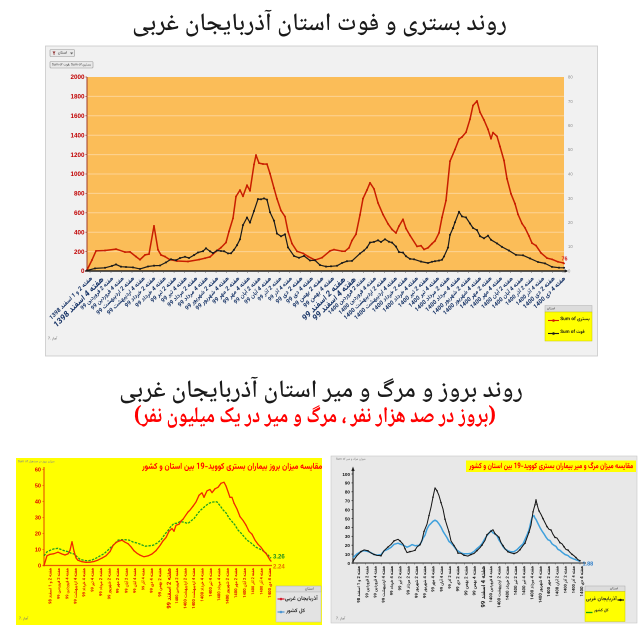 Image resolution: width=640 pixels, height=639 pixels. What do you see at coordinates (77, 77) in the screenshot?
I see `svg-text: 2000` at bounding box center [77, 77].